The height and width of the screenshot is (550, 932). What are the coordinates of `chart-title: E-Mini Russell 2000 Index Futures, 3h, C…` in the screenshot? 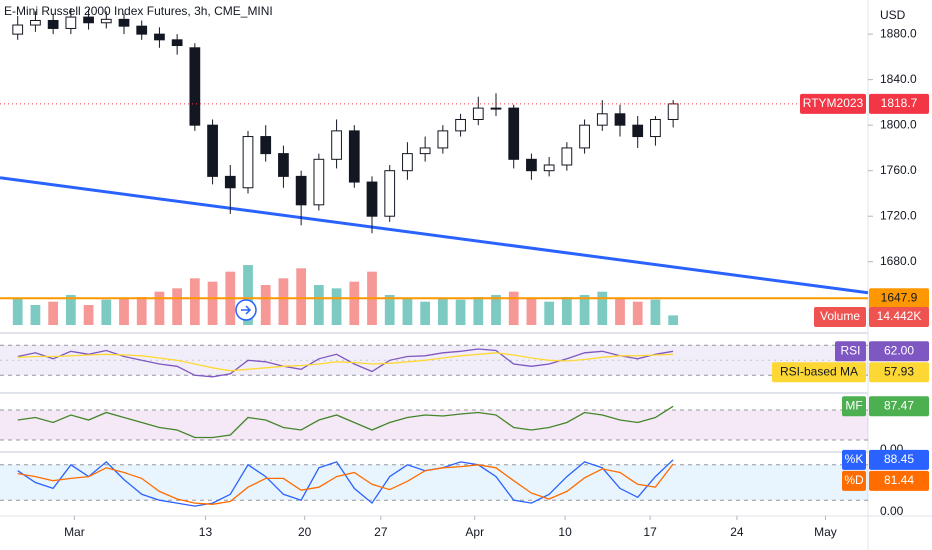 It's located at (138, 11).